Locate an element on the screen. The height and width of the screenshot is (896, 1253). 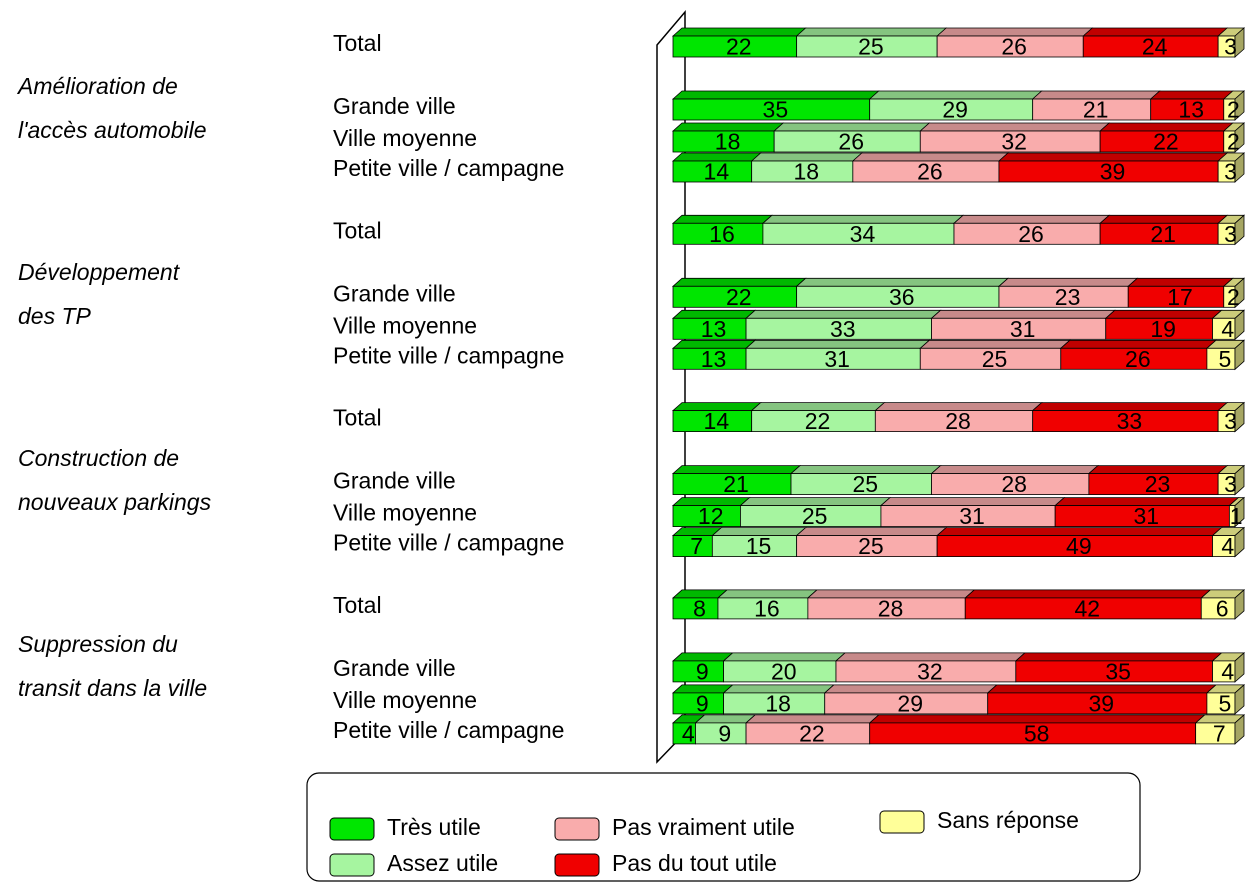
value-label: 6 is located at coordinates (1222, 608).